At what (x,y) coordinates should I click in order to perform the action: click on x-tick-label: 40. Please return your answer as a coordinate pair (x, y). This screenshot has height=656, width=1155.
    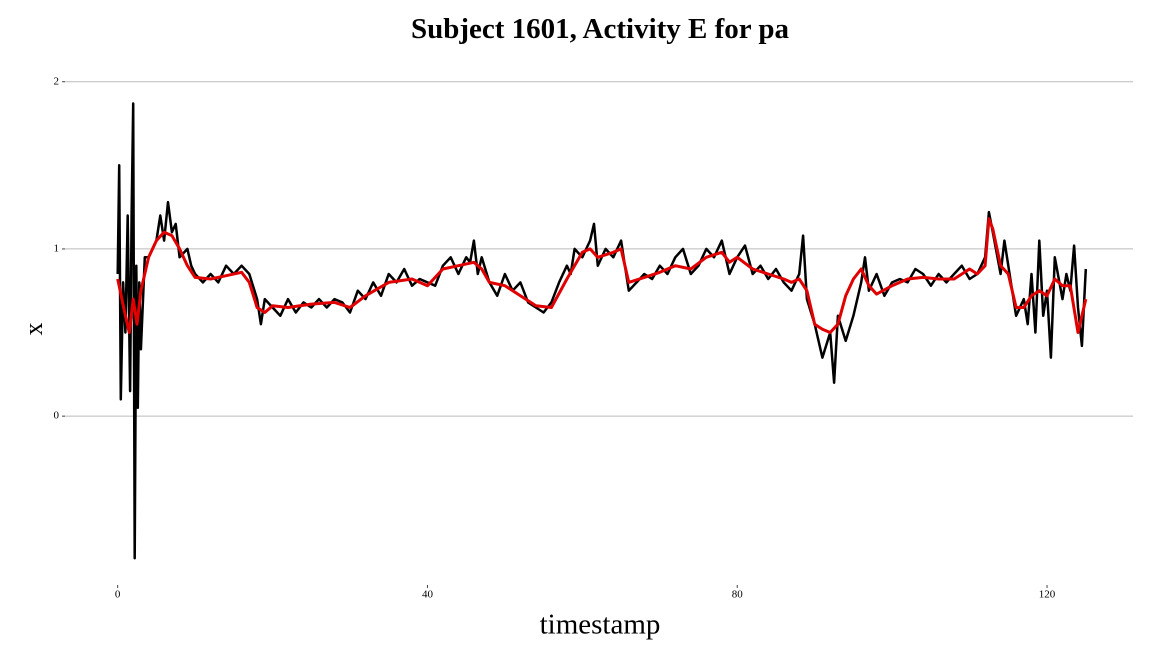
    Looking at the image, I should click on (428, 595).